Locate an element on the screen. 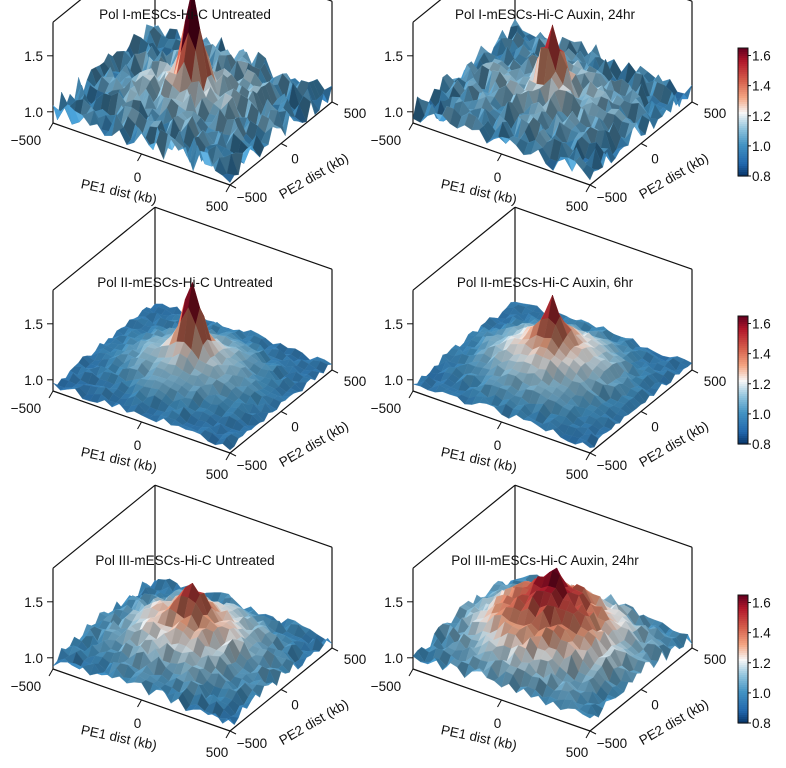 Image resolution: width=786 pixels, height=768 pixels. box-edge-back-top-left is located at coordinates (67, 11).